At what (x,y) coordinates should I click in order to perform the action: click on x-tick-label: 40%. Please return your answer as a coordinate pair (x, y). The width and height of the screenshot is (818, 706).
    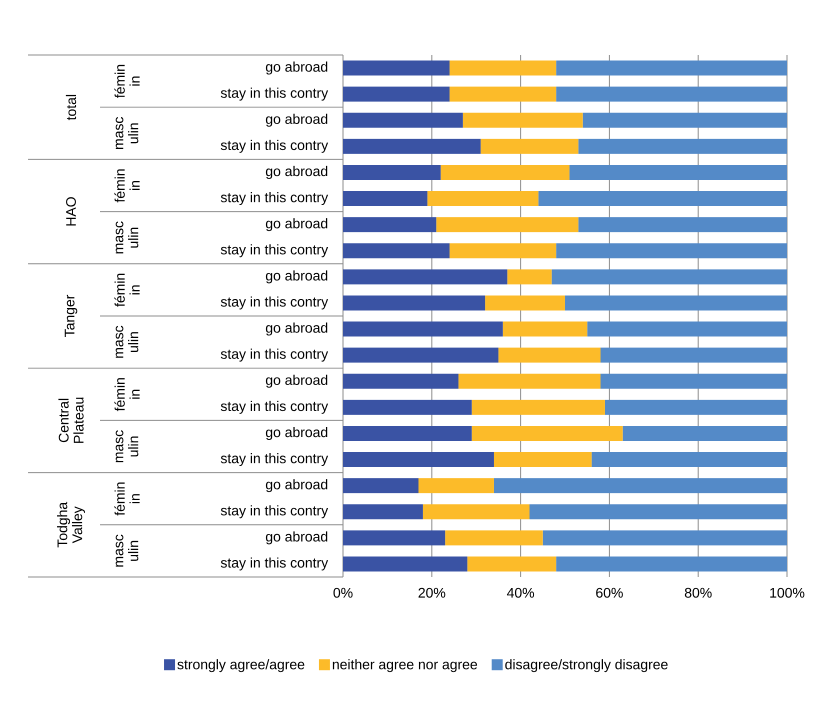
    Looking at the image, I should click on (520, 593).